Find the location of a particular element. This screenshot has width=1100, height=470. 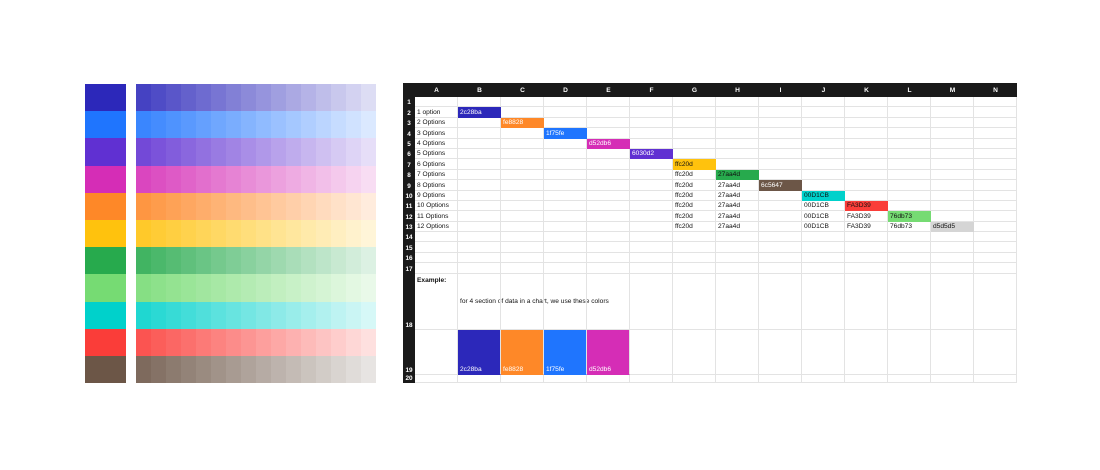

cell-m6 is located at coordinates (952, 154).